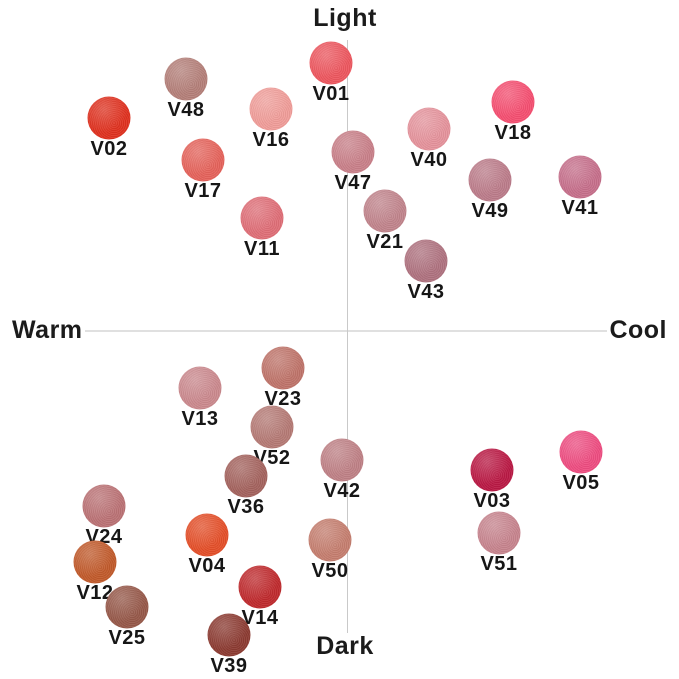  What do you see at coordinates (95, 593) in the screenshot?
I see `shade-swatch-label: V12` at bounding box center [95, 593].